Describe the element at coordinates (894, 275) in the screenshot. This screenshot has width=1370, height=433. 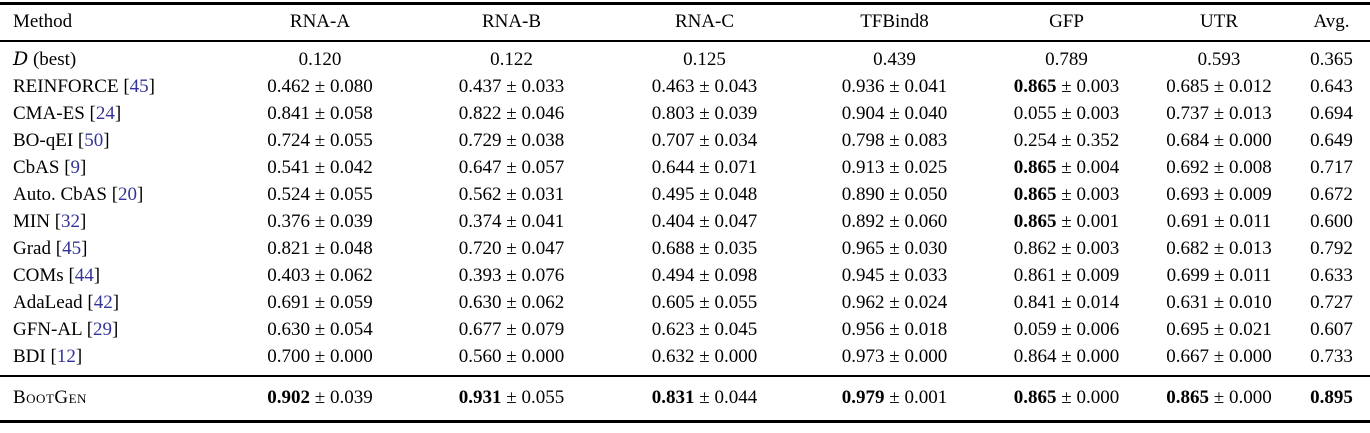
I see `value-cell-tfbind8: 0.945 ± 0.033` at that location.